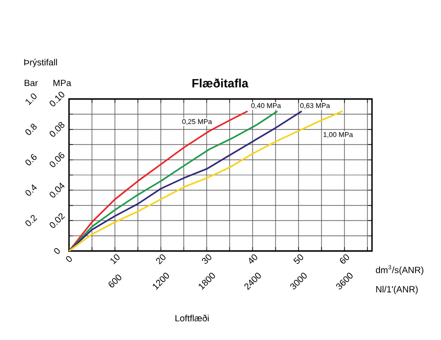 This screenshot has width=441, height=340. Describe the element at coordinates (31, 220) in the screenshot. I see `y2-tick-label: 0.2` at that location.